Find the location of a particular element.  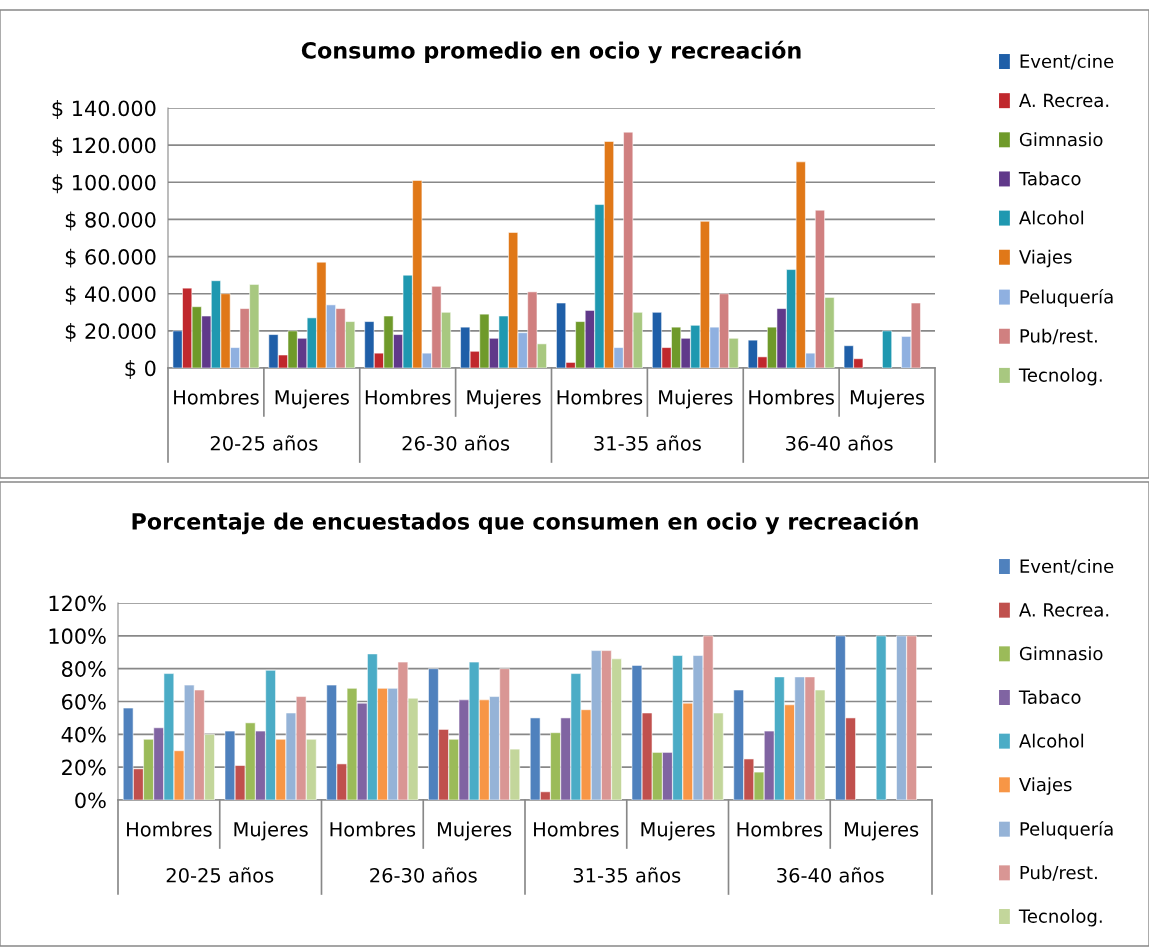

y-tick-label: $ 0 is located at coordinates (140, 369).